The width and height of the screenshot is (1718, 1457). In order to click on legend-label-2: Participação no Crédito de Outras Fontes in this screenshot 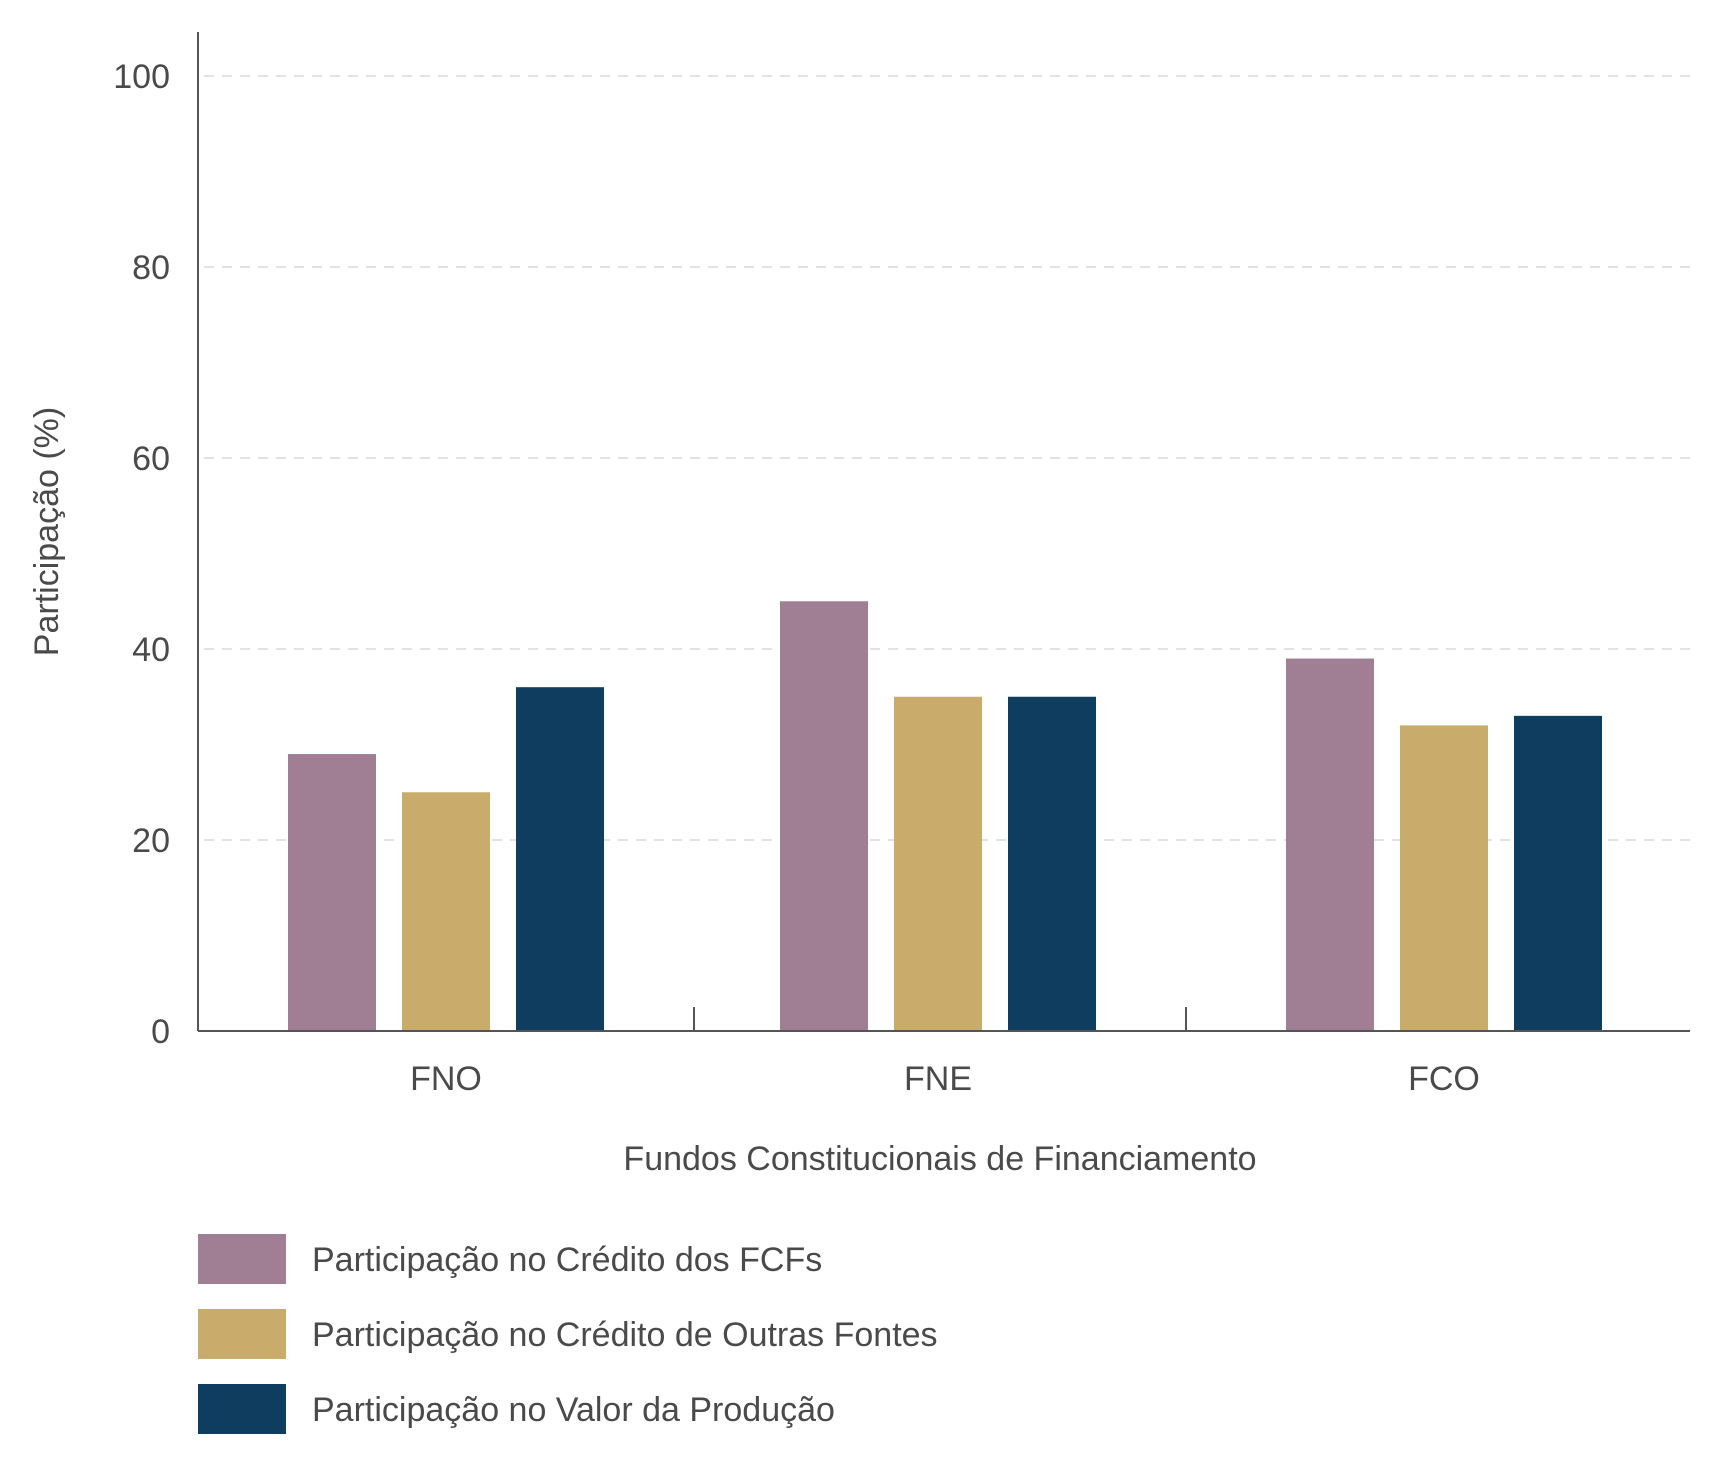, I will do `click(625, 1335)`.